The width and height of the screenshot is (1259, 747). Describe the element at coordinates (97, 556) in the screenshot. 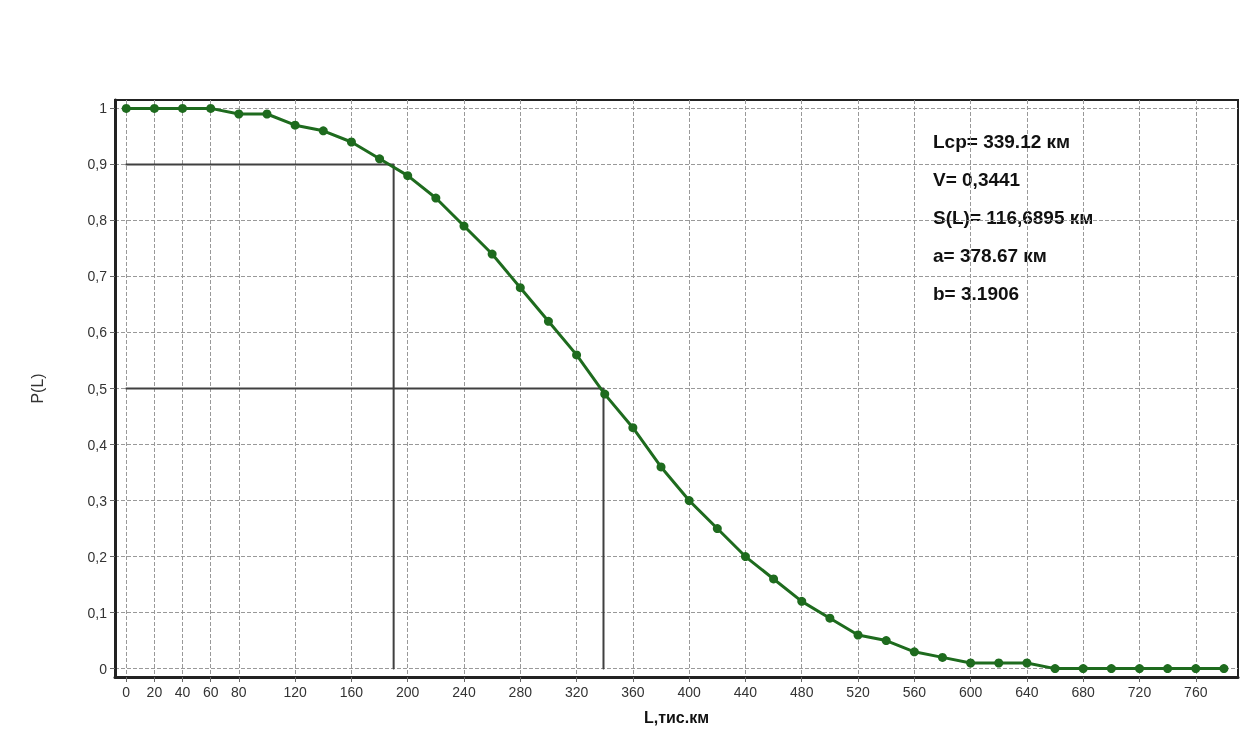

I see `y-tick-label: 0,2` at that location.